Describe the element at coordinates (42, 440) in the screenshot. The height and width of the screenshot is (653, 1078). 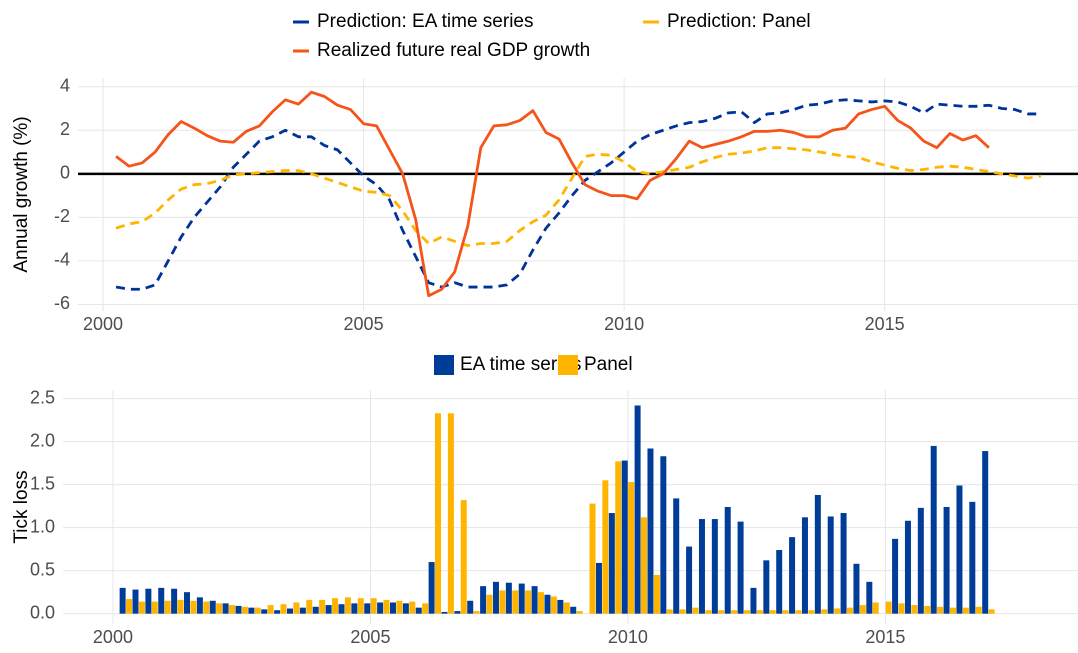
I see `y-tick-label: 2.0` at that location.